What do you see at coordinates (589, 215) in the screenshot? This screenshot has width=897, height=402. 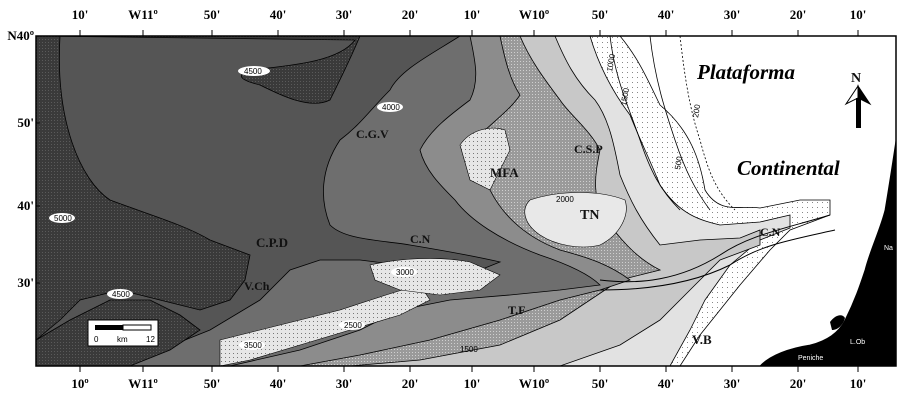 I see `label-tn: TN` at bounding box center [589, 215].